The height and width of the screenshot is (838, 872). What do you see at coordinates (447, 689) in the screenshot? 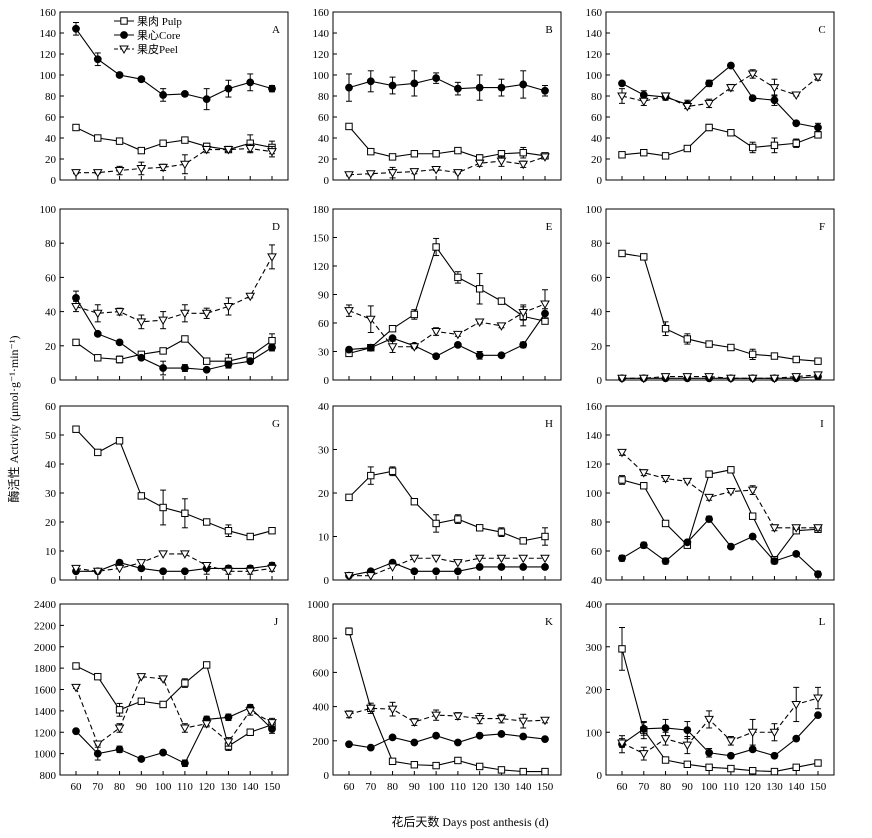
I see `panel-frame` at bounding box center [447, 689].